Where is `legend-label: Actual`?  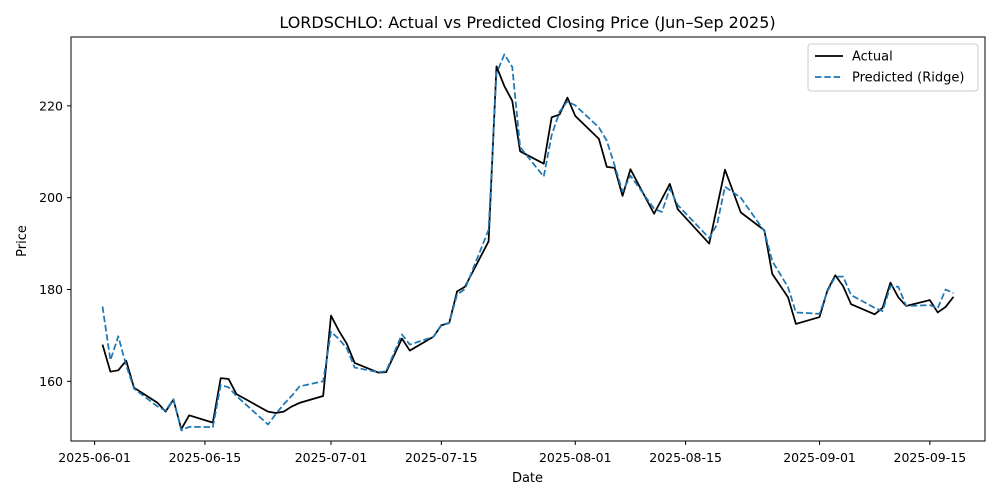 legend-label: Actual is located at coordinates (872, 57).